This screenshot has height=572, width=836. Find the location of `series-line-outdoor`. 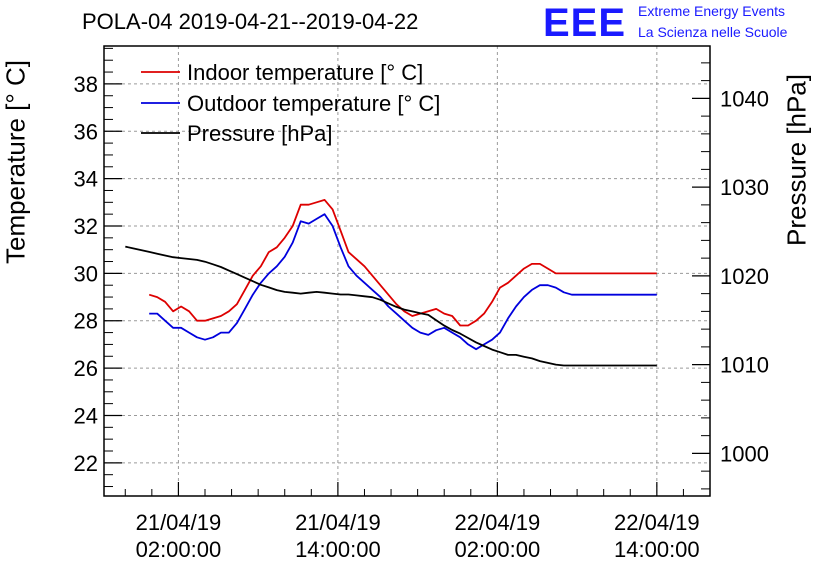

series-line-outdoor is located at coordinates (403, 282).